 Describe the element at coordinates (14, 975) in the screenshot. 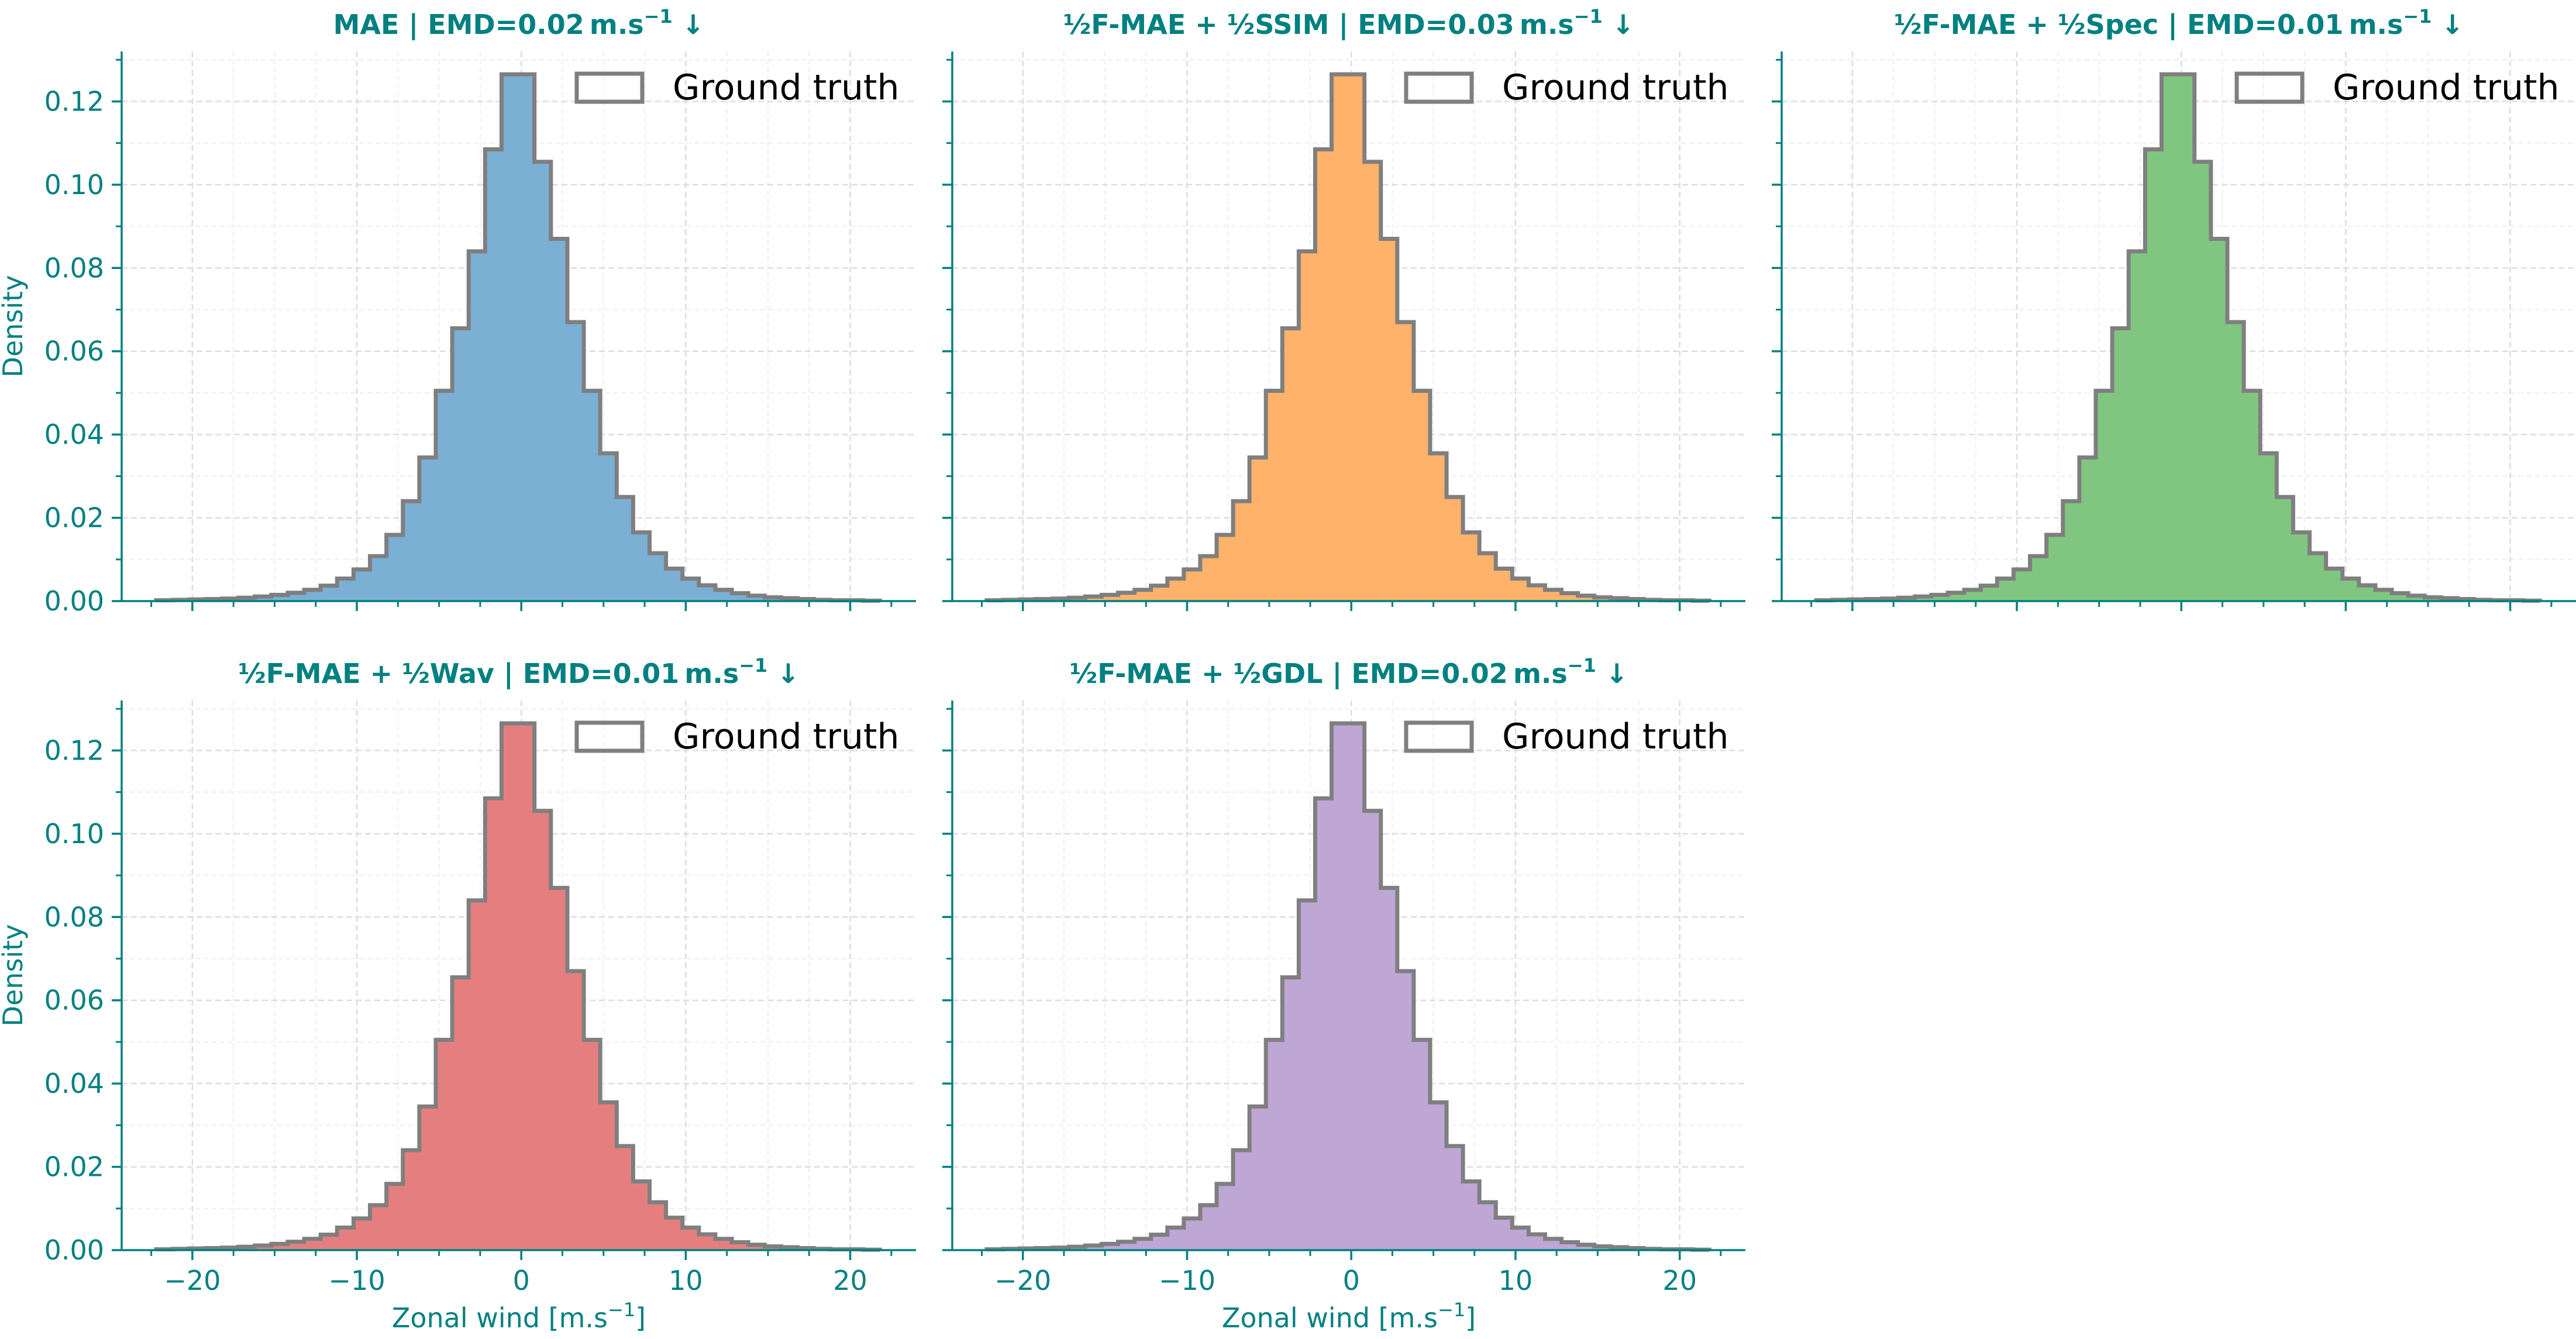

I see `y-axis-label: Density` at that location.